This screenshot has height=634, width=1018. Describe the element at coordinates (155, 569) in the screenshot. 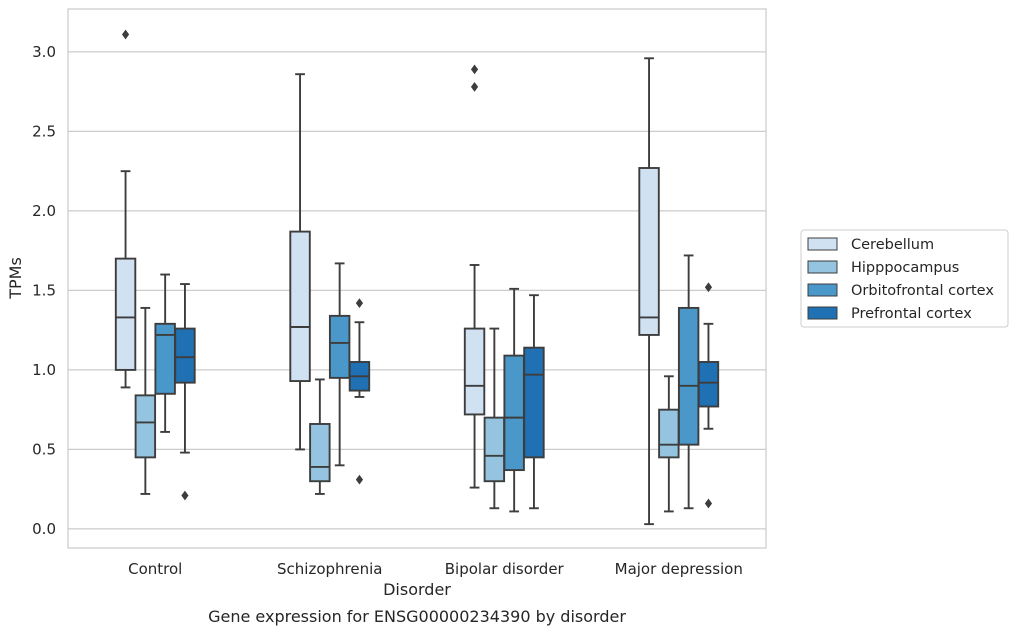

I see `x-tick-label: Control` at that location.